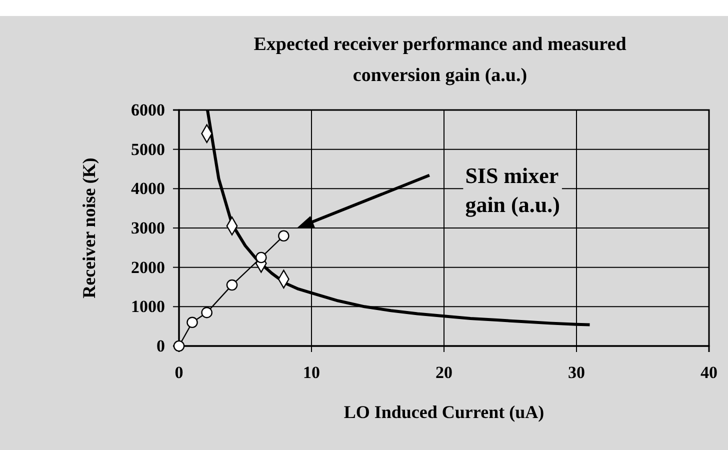 The height and width of the screenshot is (450, 728). What do you see at coordinates (576, 372) in the screenshot?
I see `x-tick-label: 30` at bounding box center [576, 372].